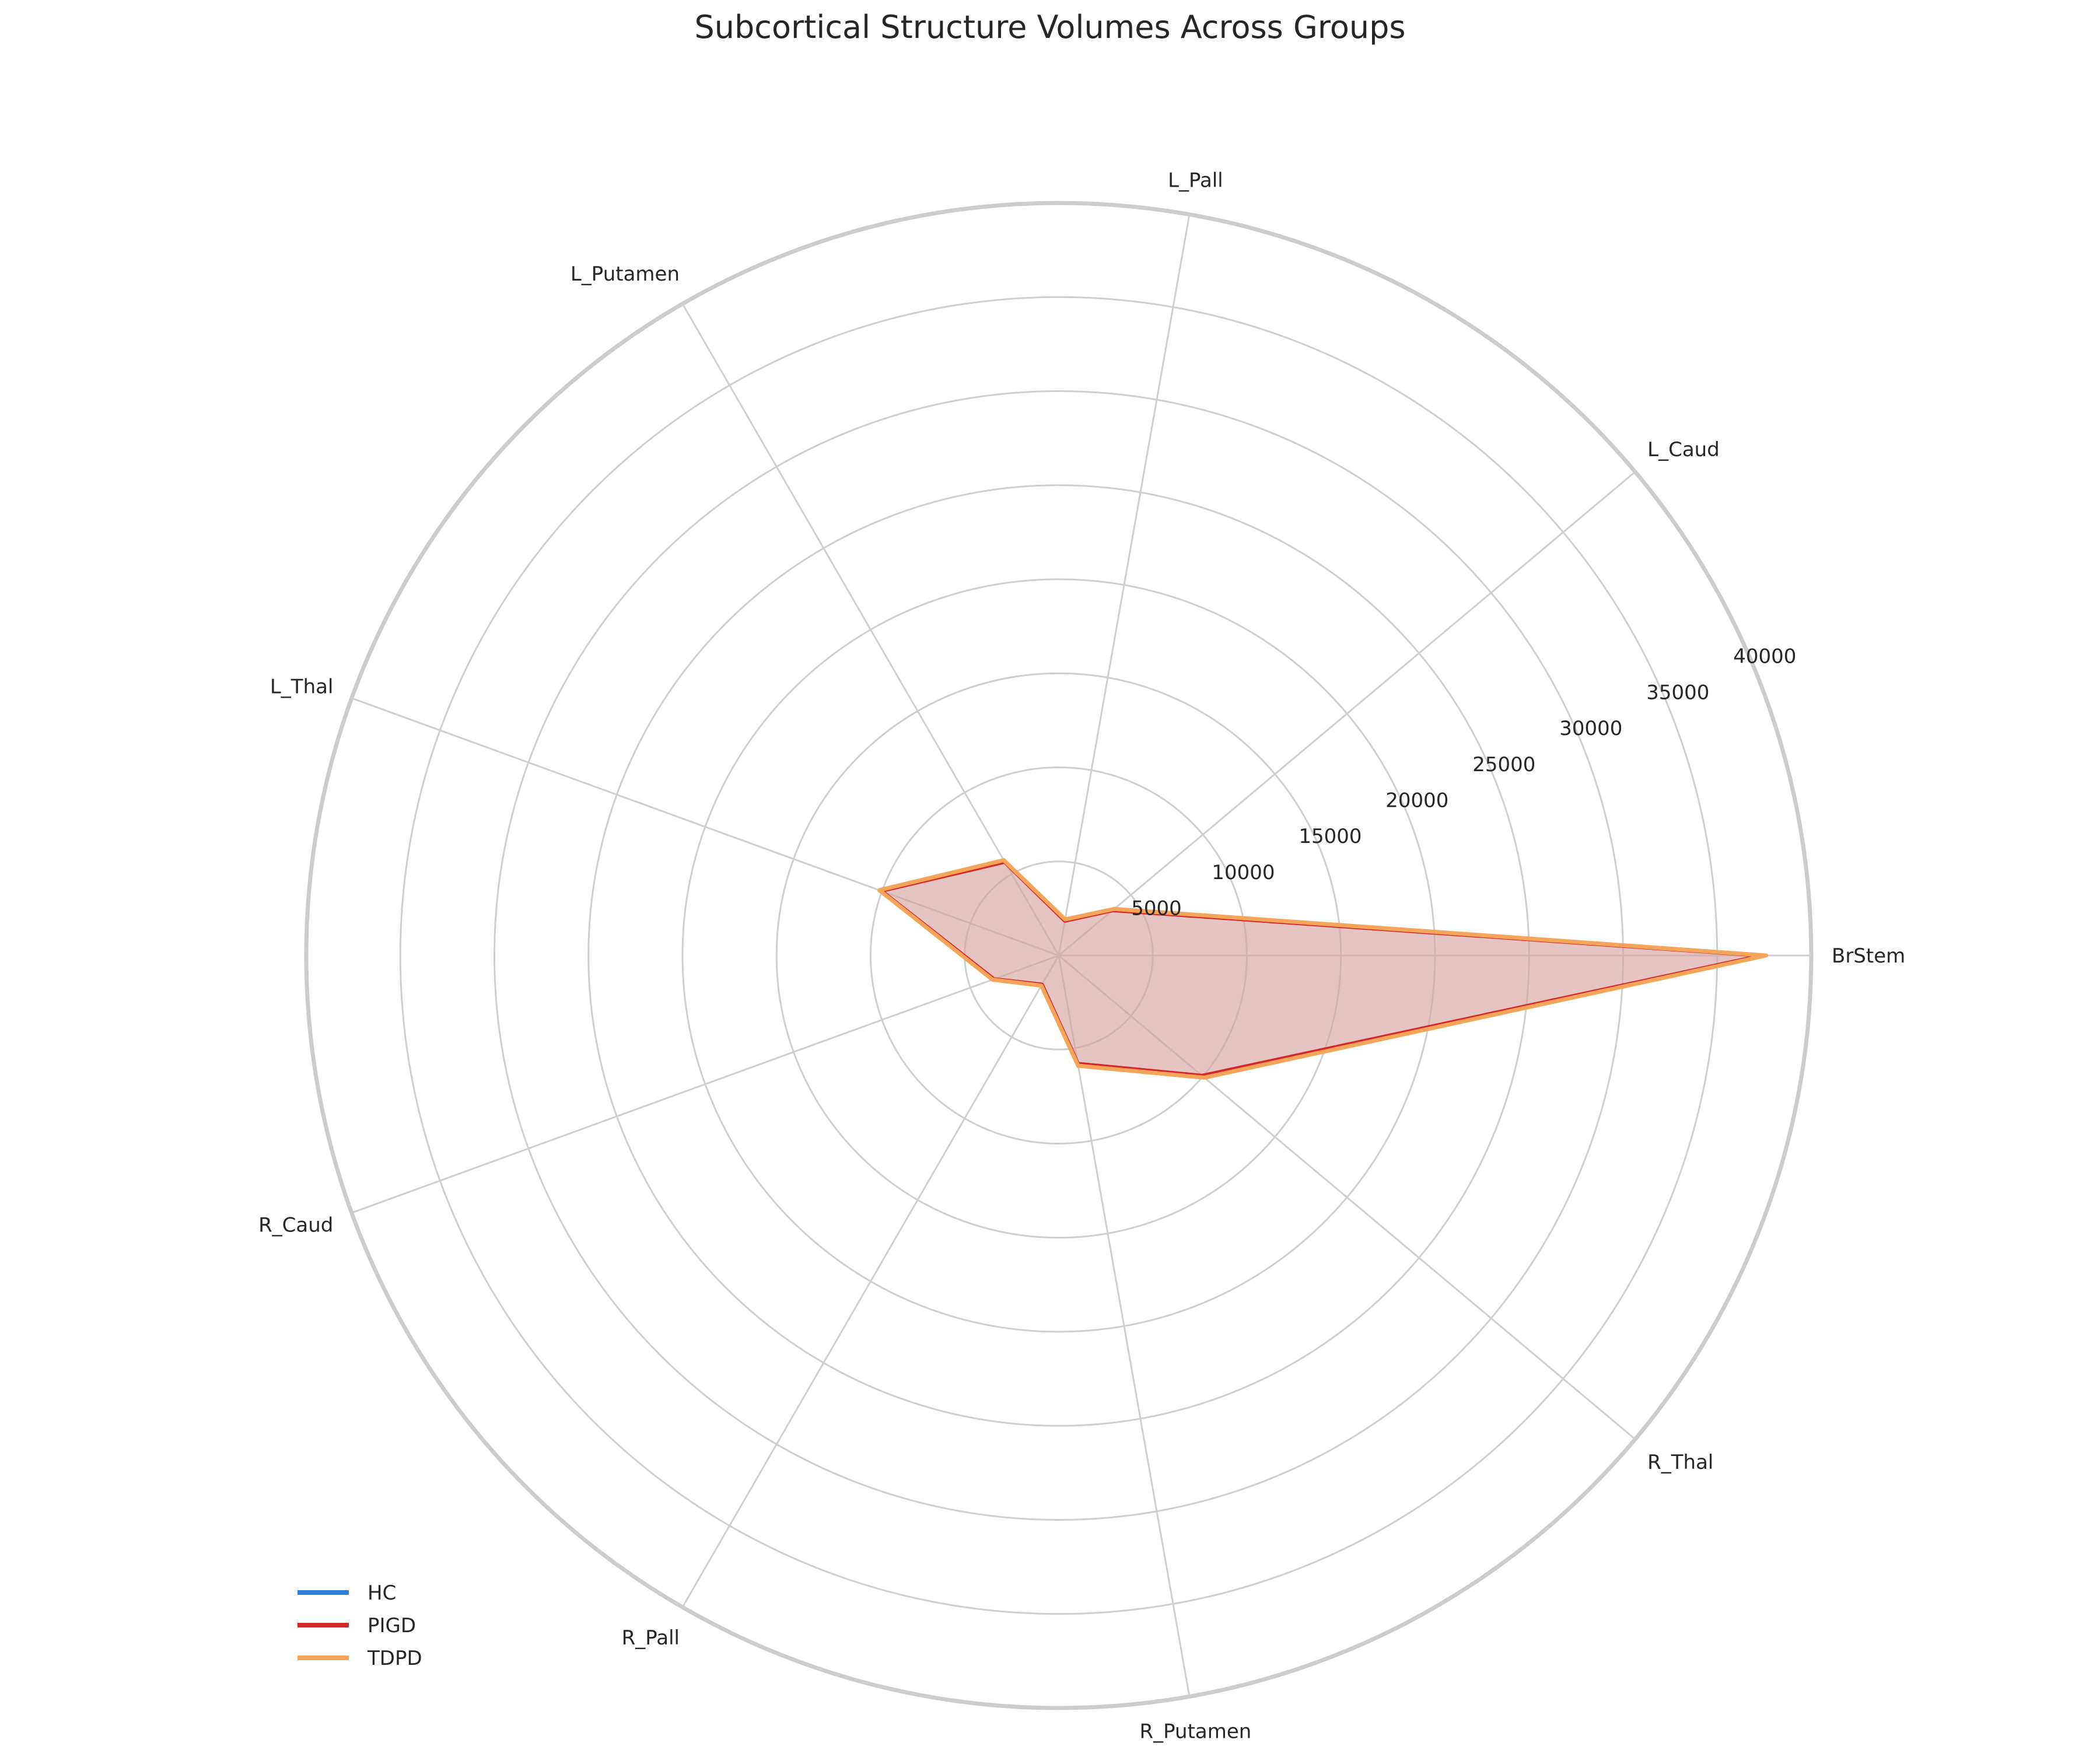 This screenshot has width=2100, height=1750. I want to click on legend: HC PIGD TDPD, so click(360, 1625).